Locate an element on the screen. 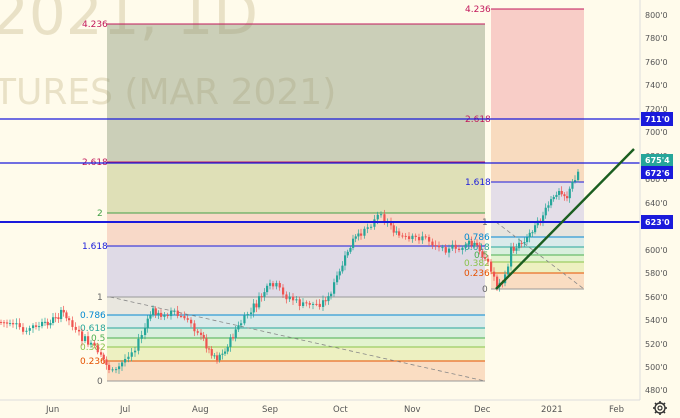  price-tick: 540'0 is located at coordinates (656, 320).